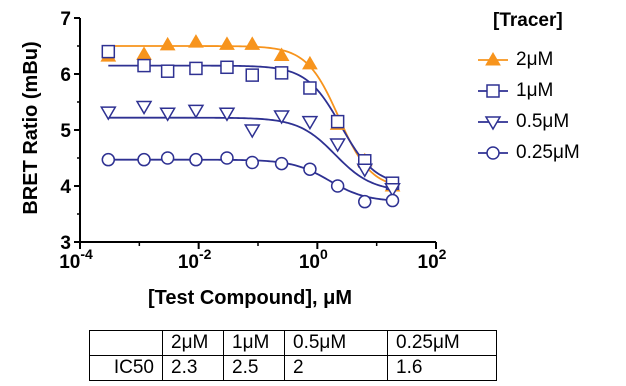  What do you see at coordinates (535, 90) in the screenshot?
I see `legend-label: 1μM` at bounding box center [535, 90].